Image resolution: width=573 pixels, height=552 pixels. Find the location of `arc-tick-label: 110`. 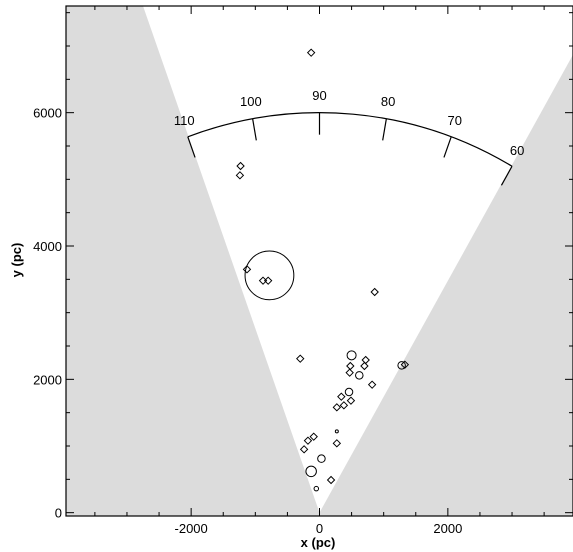

arc-tick-label: 110 is located at coordinates (184, 120).